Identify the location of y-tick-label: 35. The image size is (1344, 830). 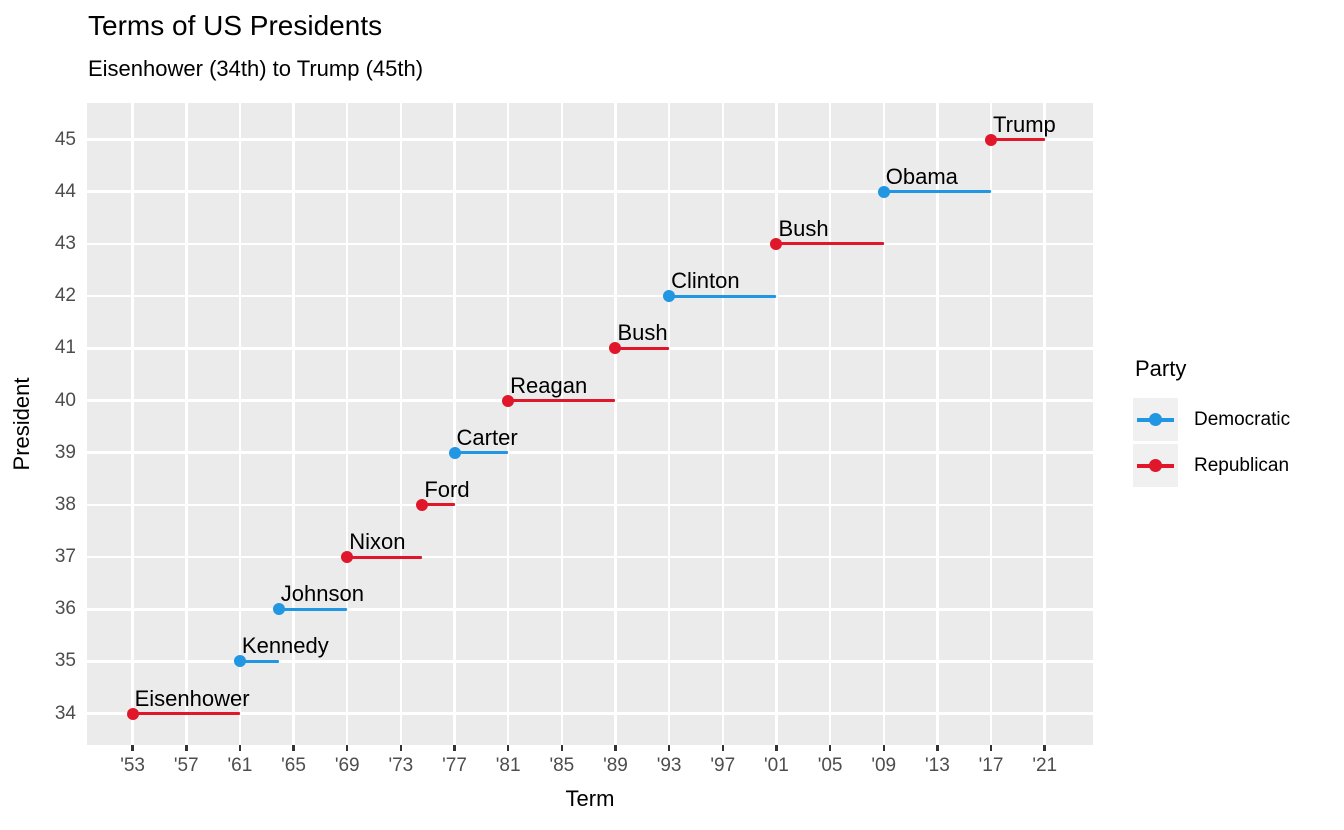
(65, 661).